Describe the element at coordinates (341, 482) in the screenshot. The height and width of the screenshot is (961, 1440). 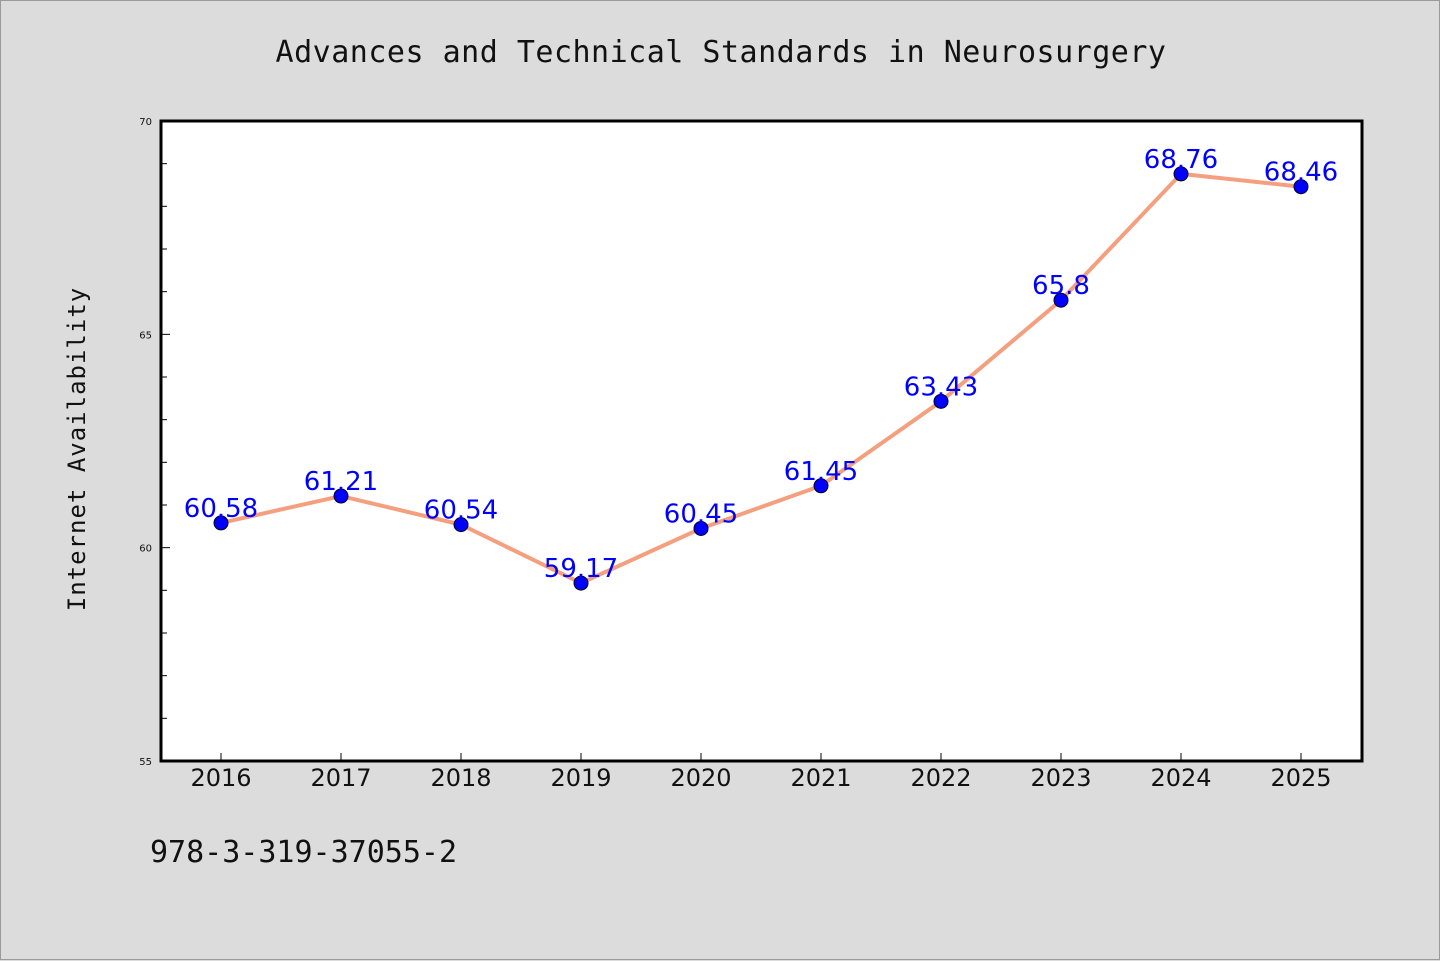
I see `data-label: 61.21` at that location.